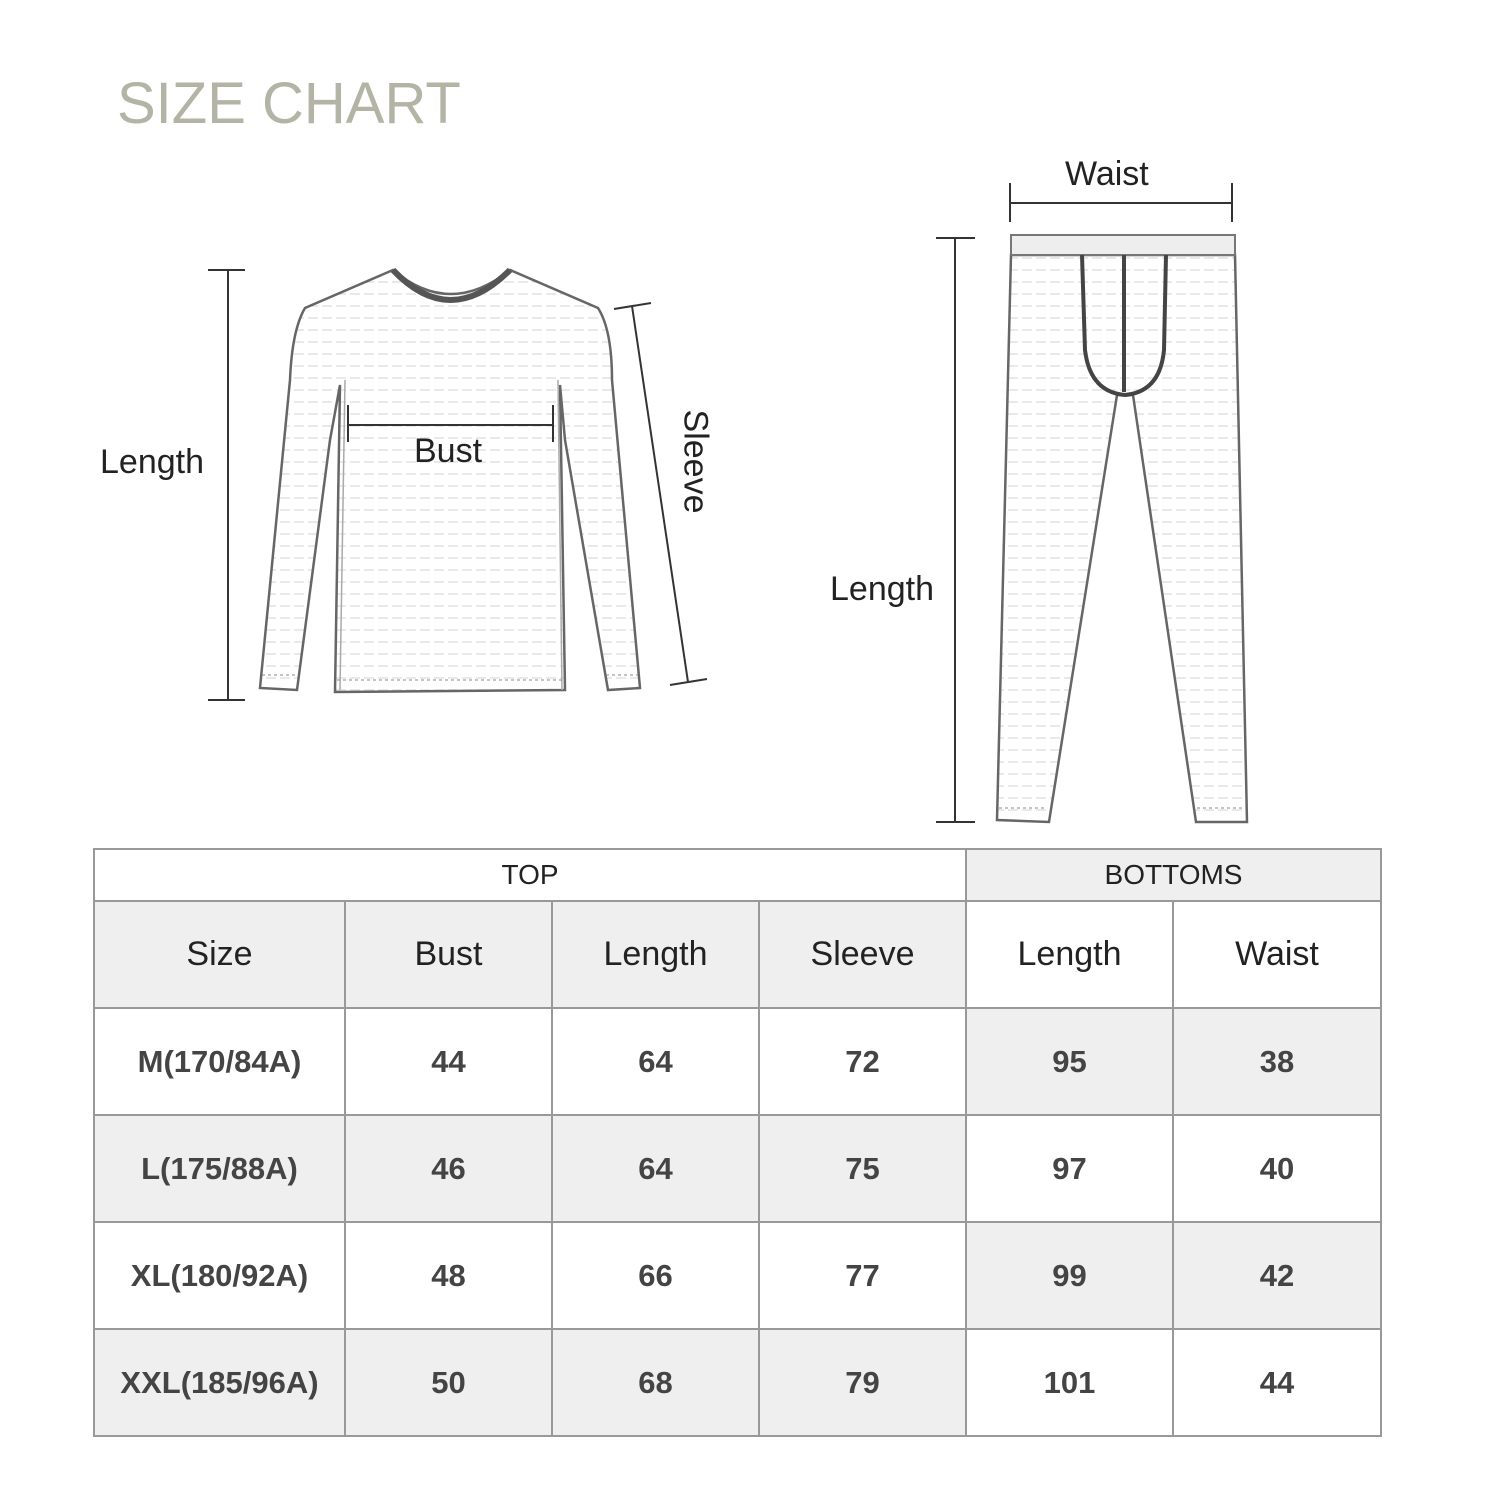  I want to click on cell-size: XL(180/92A), so click(219, 1275).